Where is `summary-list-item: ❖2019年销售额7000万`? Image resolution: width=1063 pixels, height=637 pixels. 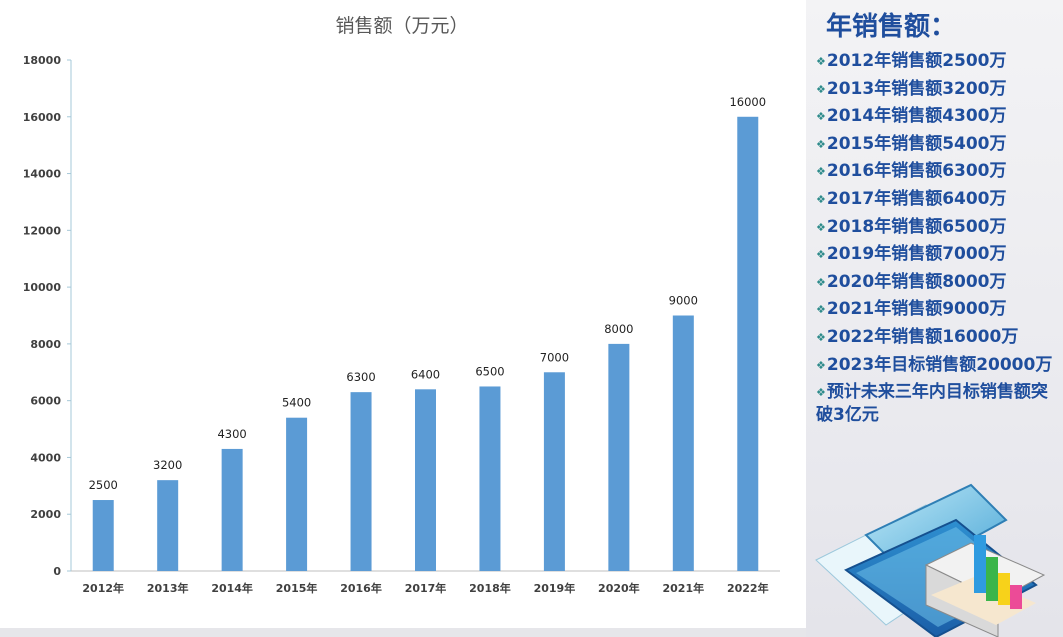 summary-list-item: ❖2019年销售额7000万 is located at coordinates (937, 254).